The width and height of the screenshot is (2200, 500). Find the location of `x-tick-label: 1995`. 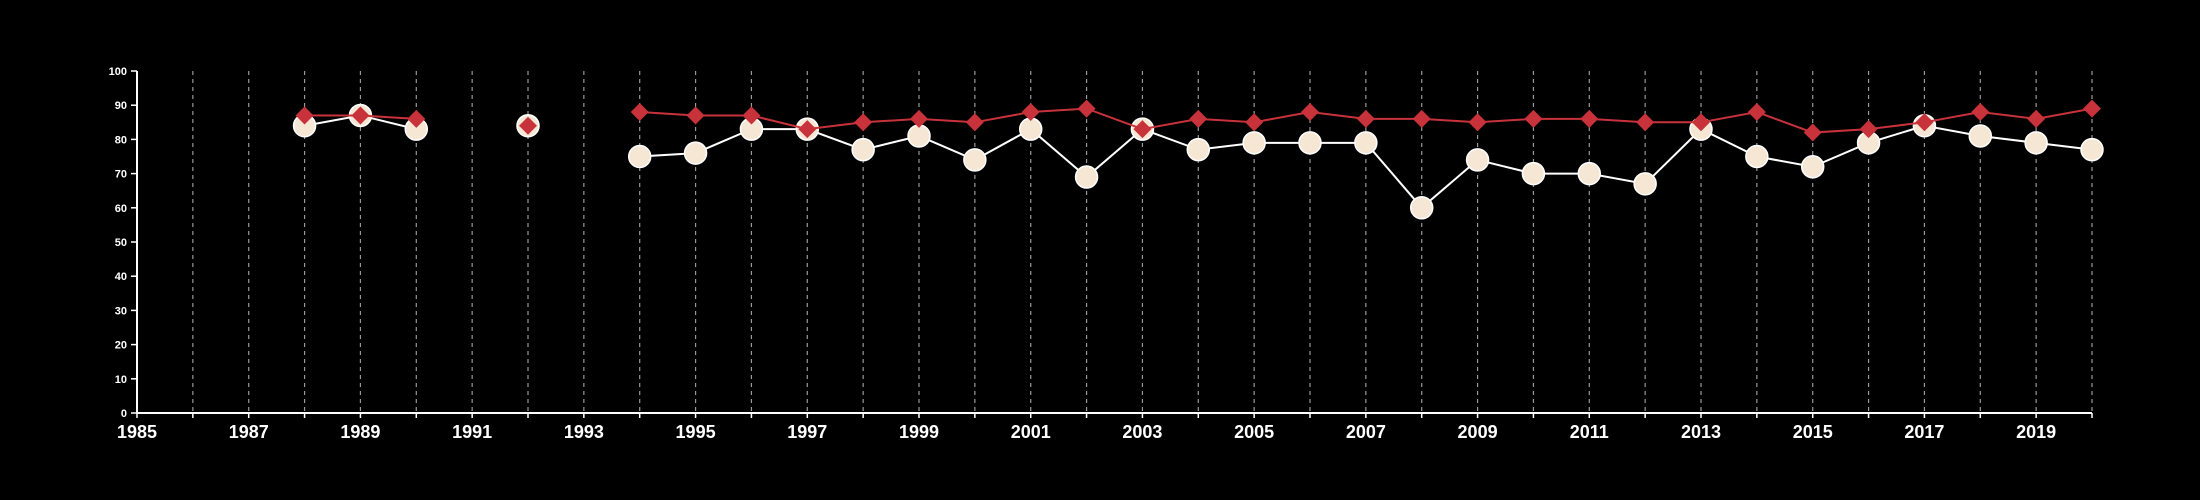

x-tick-label: 1995 is located at coordinates (696, 432).